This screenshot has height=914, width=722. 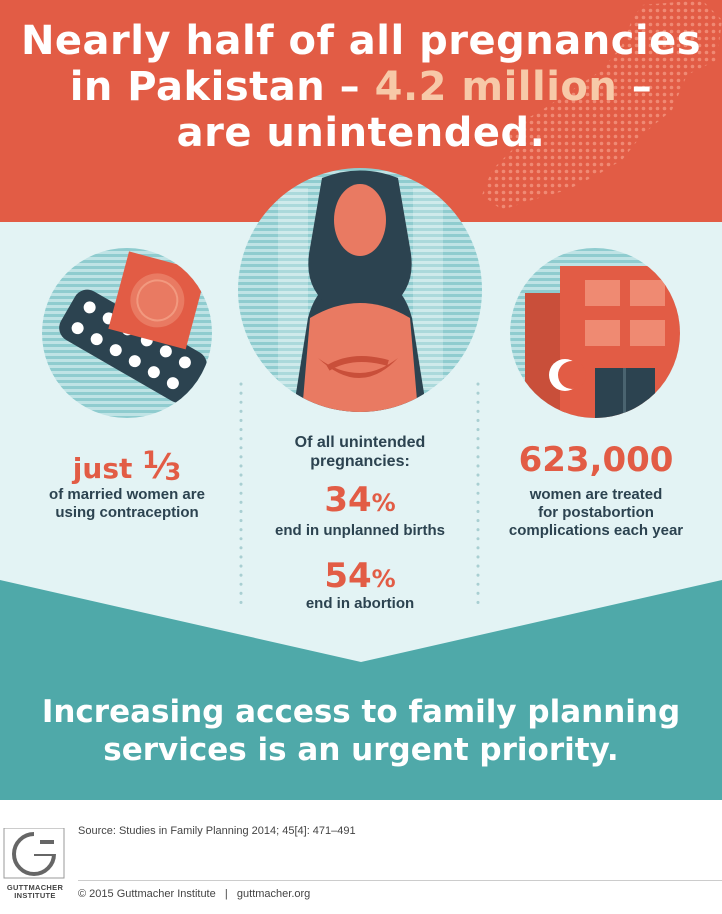 I want to click on hospital-circle, so click(x=595, y=333).